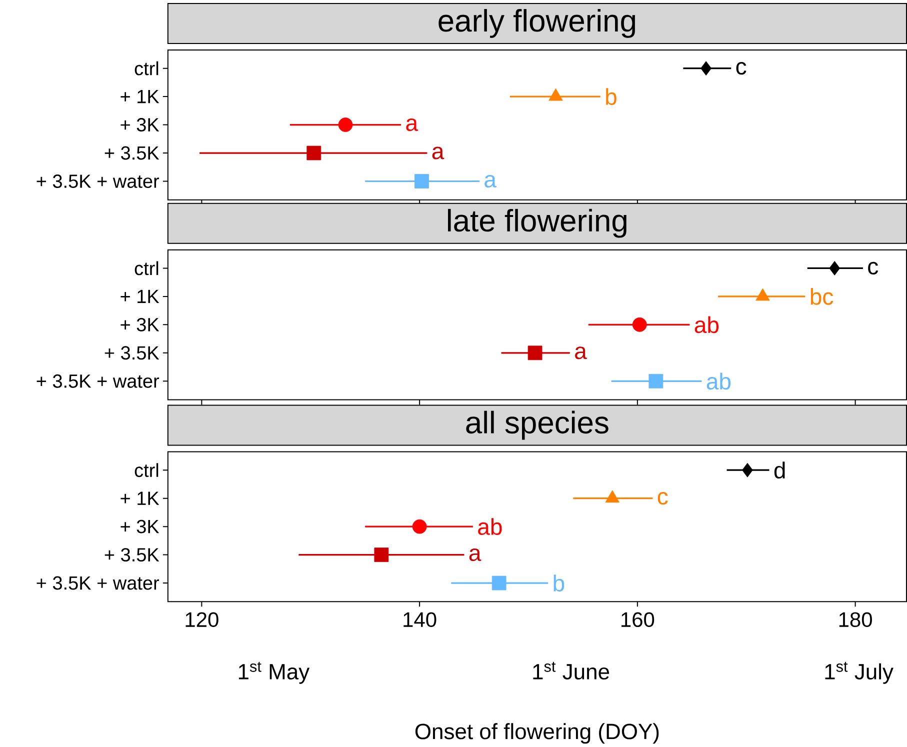 Image resolution: width=907 pixels, height=747 pixels. What do you see at coordinates (855, 620) in the screenshot?
I see `x-tick-label: 180` at bounding box center [855, 620].